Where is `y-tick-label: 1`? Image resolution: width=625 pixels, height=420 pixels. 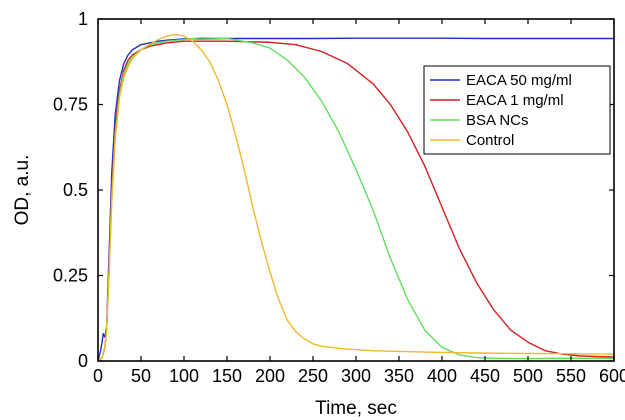 y-tick-label: 1 is located at coordinates (83, 19).